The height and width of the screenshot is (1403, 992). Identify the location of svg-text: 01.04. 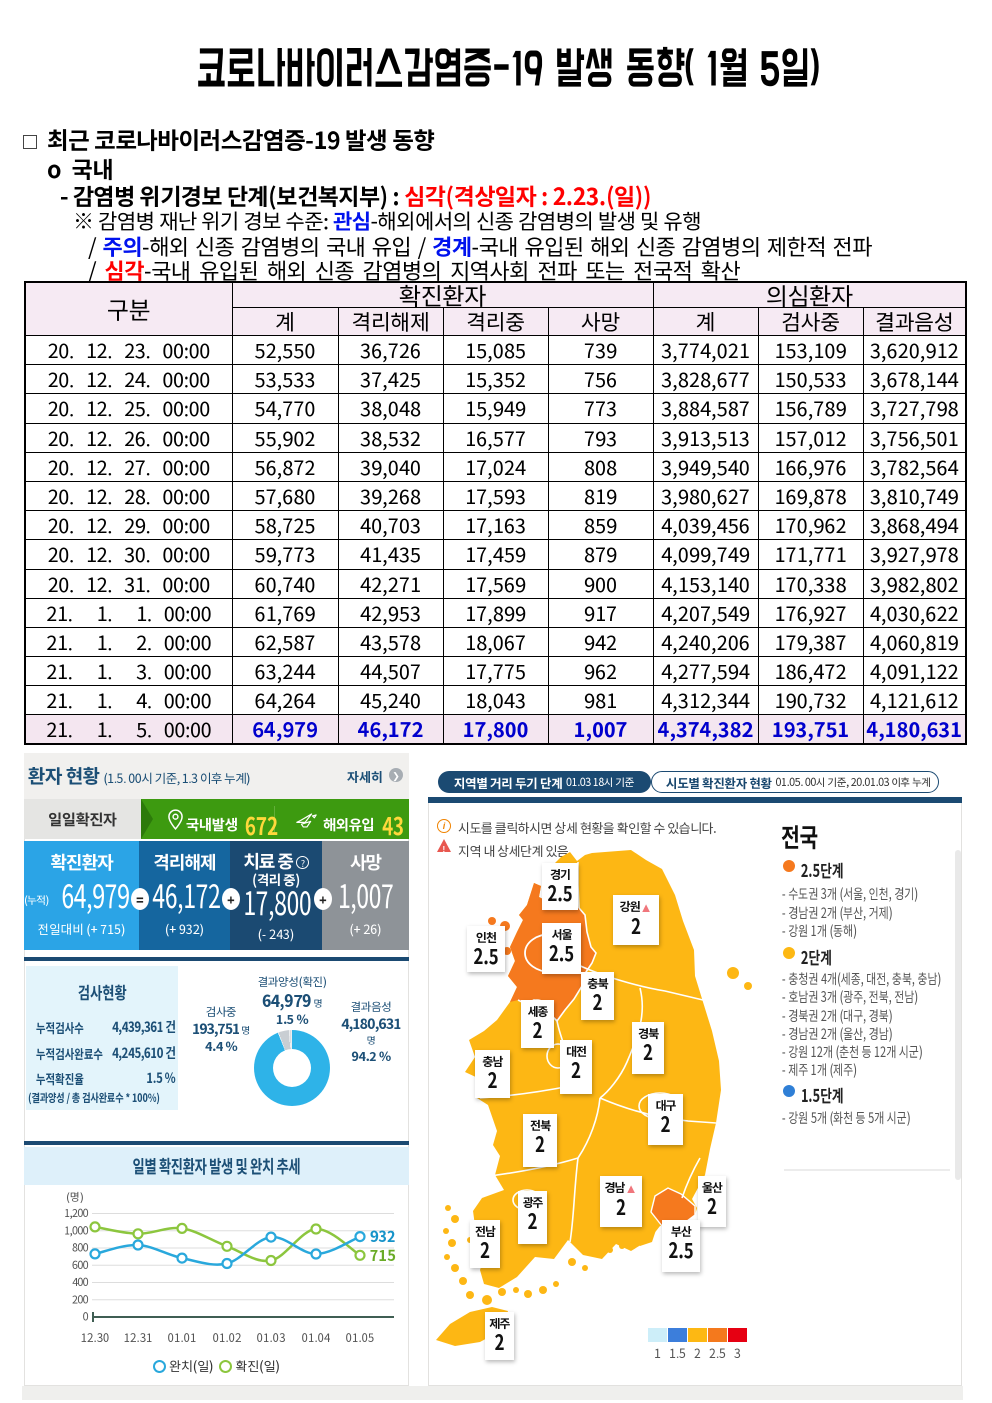
(316, 1338).